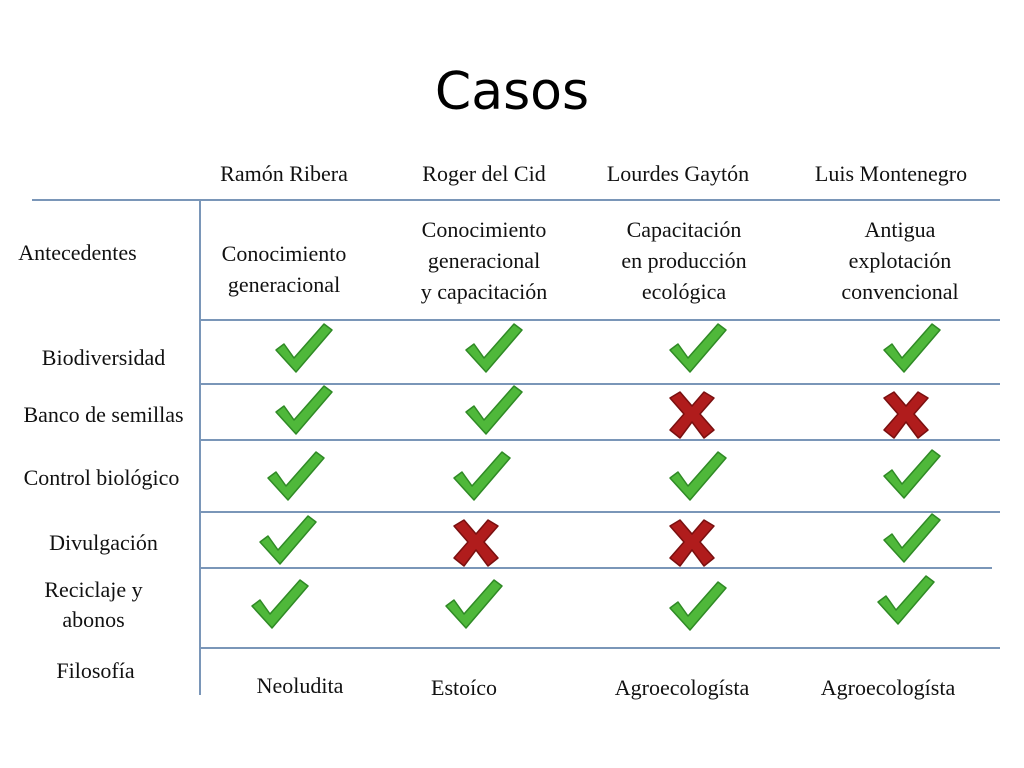  What do you see at coordinates (284, 284) in the screenshot?
I see `antecedentes-ramon-line2: generacional` at bounding box center [284, 284].